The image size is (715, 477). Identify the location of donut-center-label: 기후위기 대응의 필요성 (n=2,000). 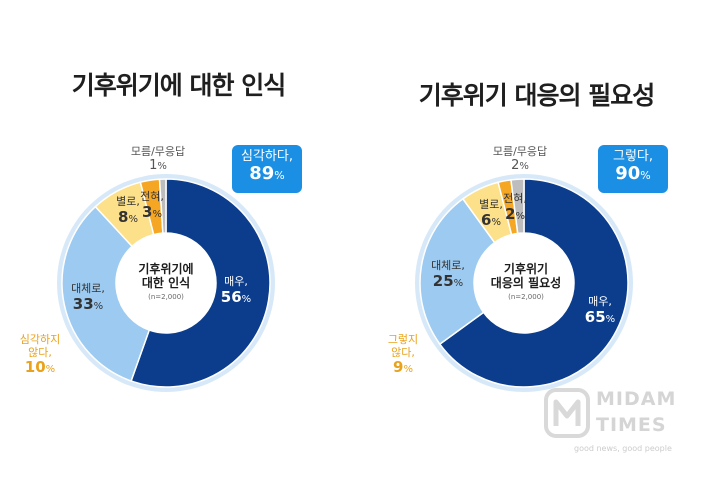
(526, 281).